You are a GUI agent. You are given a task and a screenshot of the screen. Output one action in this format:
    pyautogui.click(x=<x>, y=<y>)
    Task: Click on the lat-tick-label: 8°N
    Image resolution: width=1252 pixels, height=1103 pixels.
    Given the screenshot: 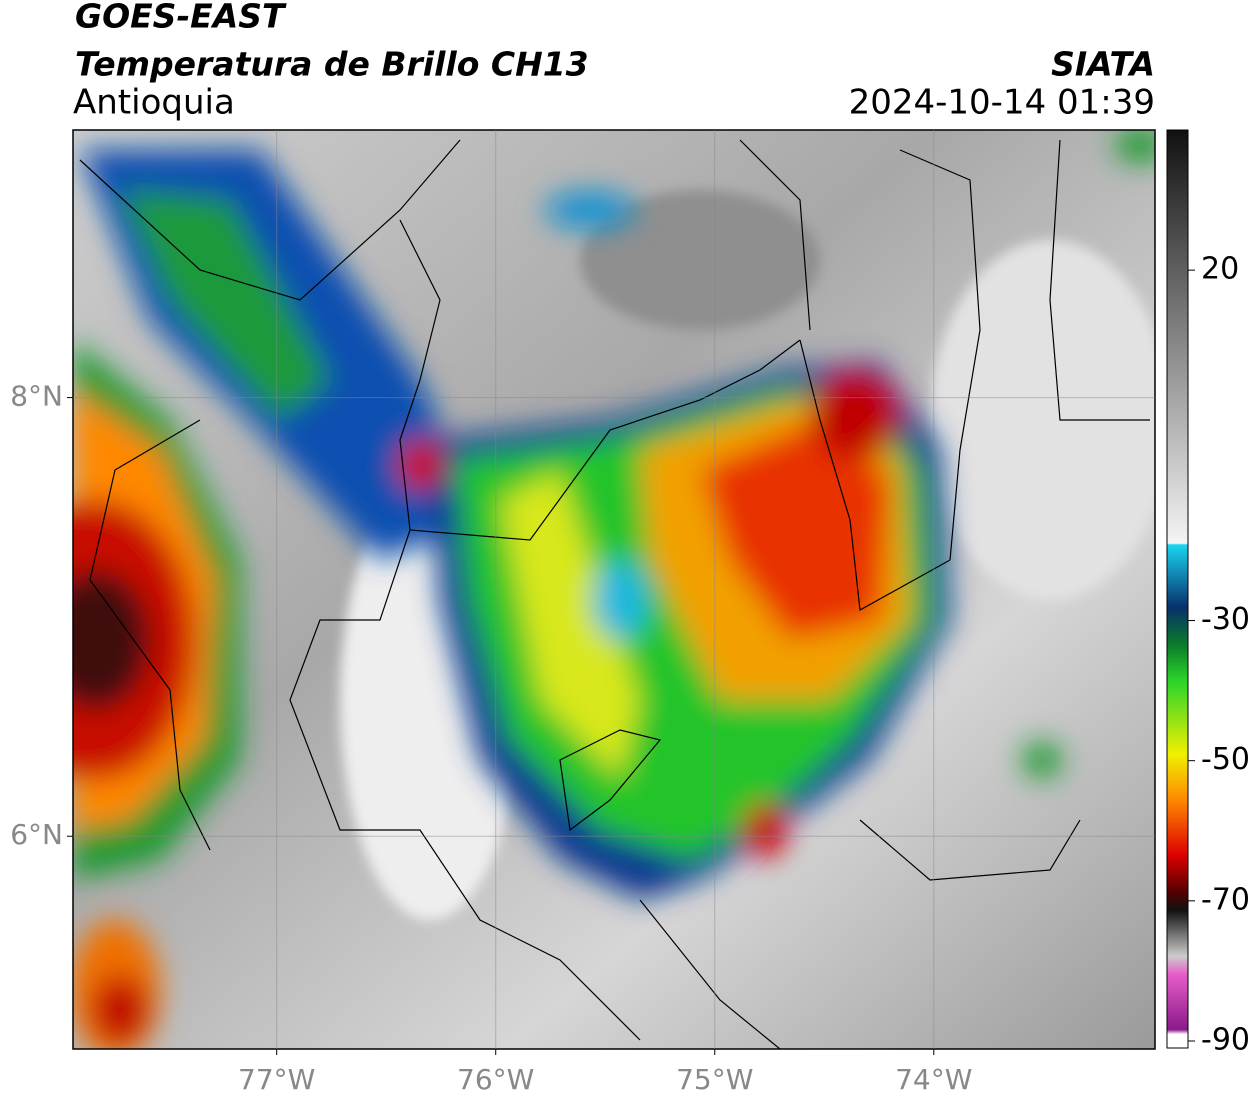 What is the action you would take?
    pyautogui.click(x=36, y=396)
    